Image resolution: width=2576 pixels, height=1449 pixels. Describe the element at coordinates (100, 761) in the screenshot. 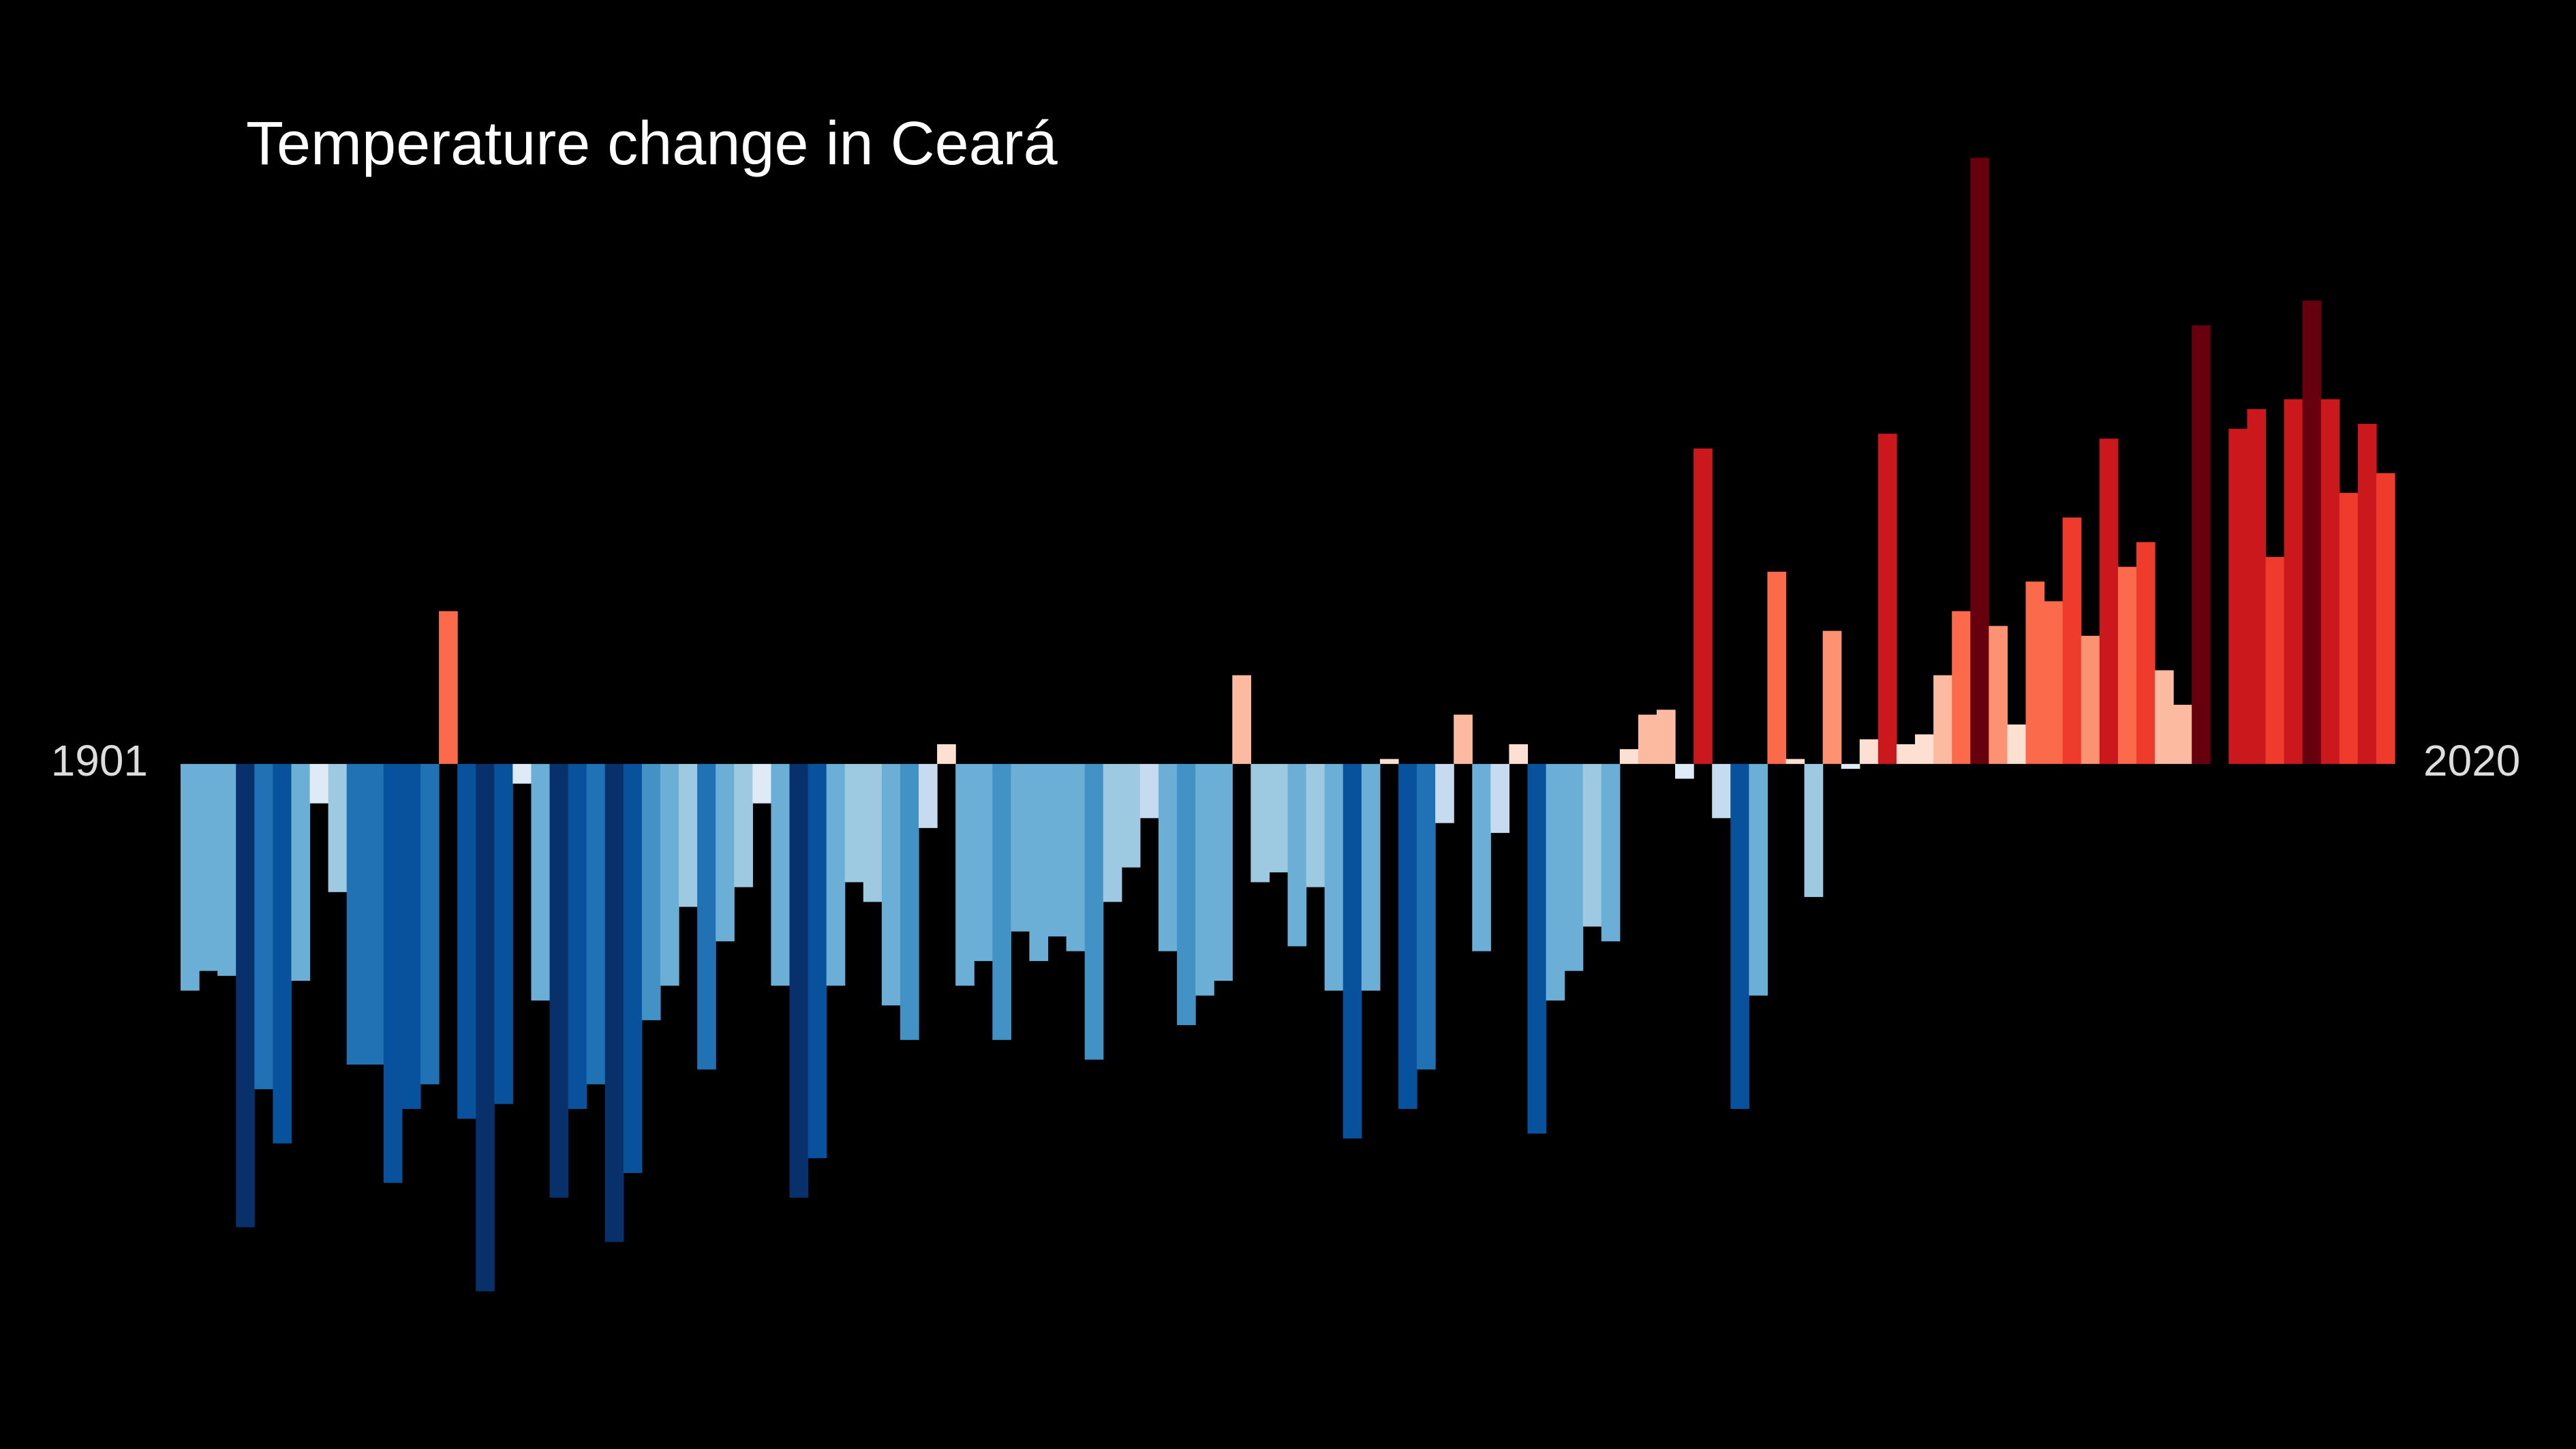

I see `x-edge-label: 1901` at that location.